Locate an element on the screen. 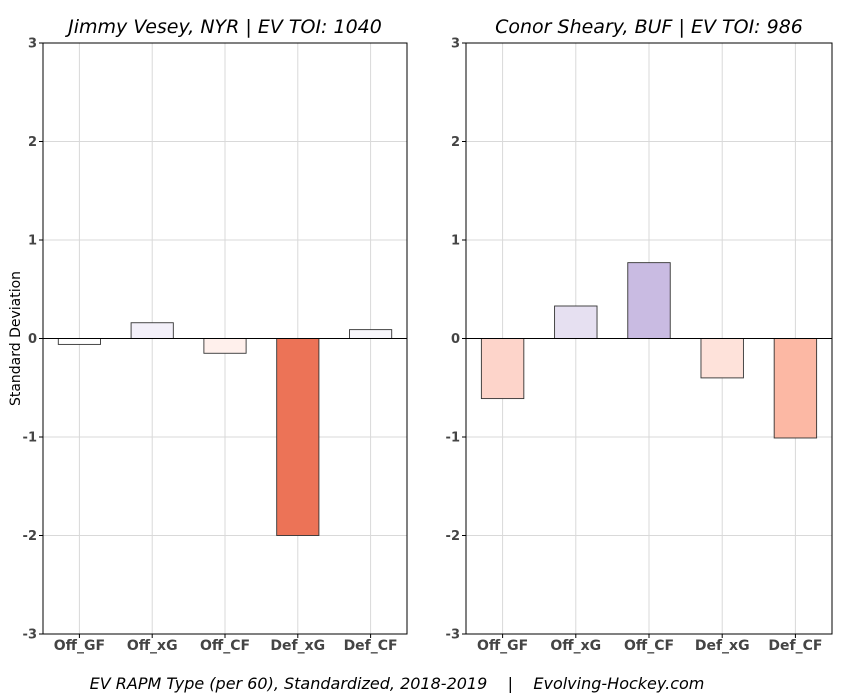  y-axis-label: Standard Deviation is located at coordinates (16, 338).